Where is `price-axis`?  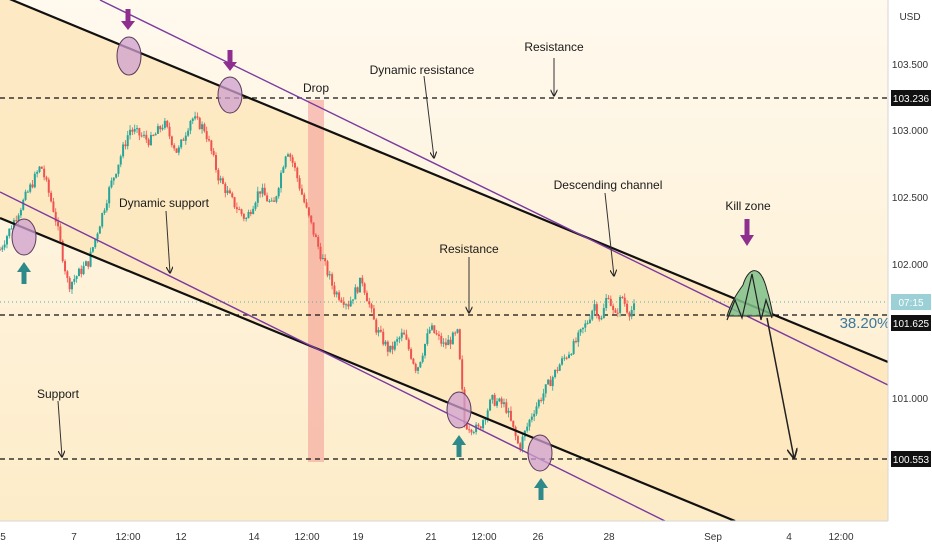 price-axis is located at coordinates (910, 275).